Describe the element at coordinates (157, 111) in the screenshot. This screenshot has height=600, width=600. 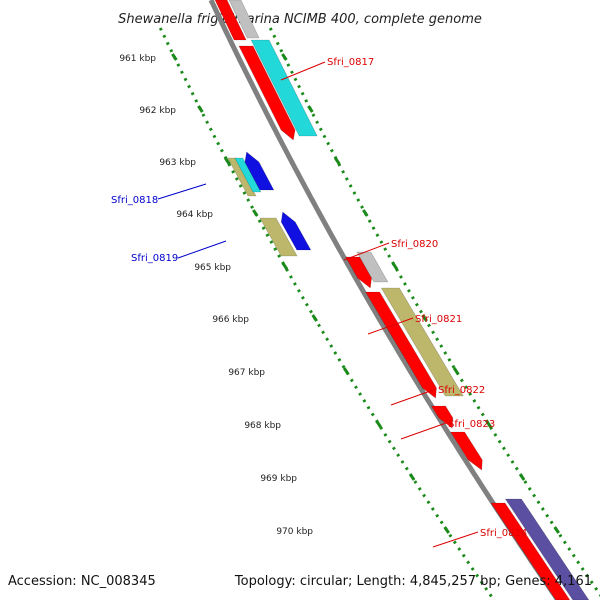
I see `kbp-label: 962 kbp` at that location.